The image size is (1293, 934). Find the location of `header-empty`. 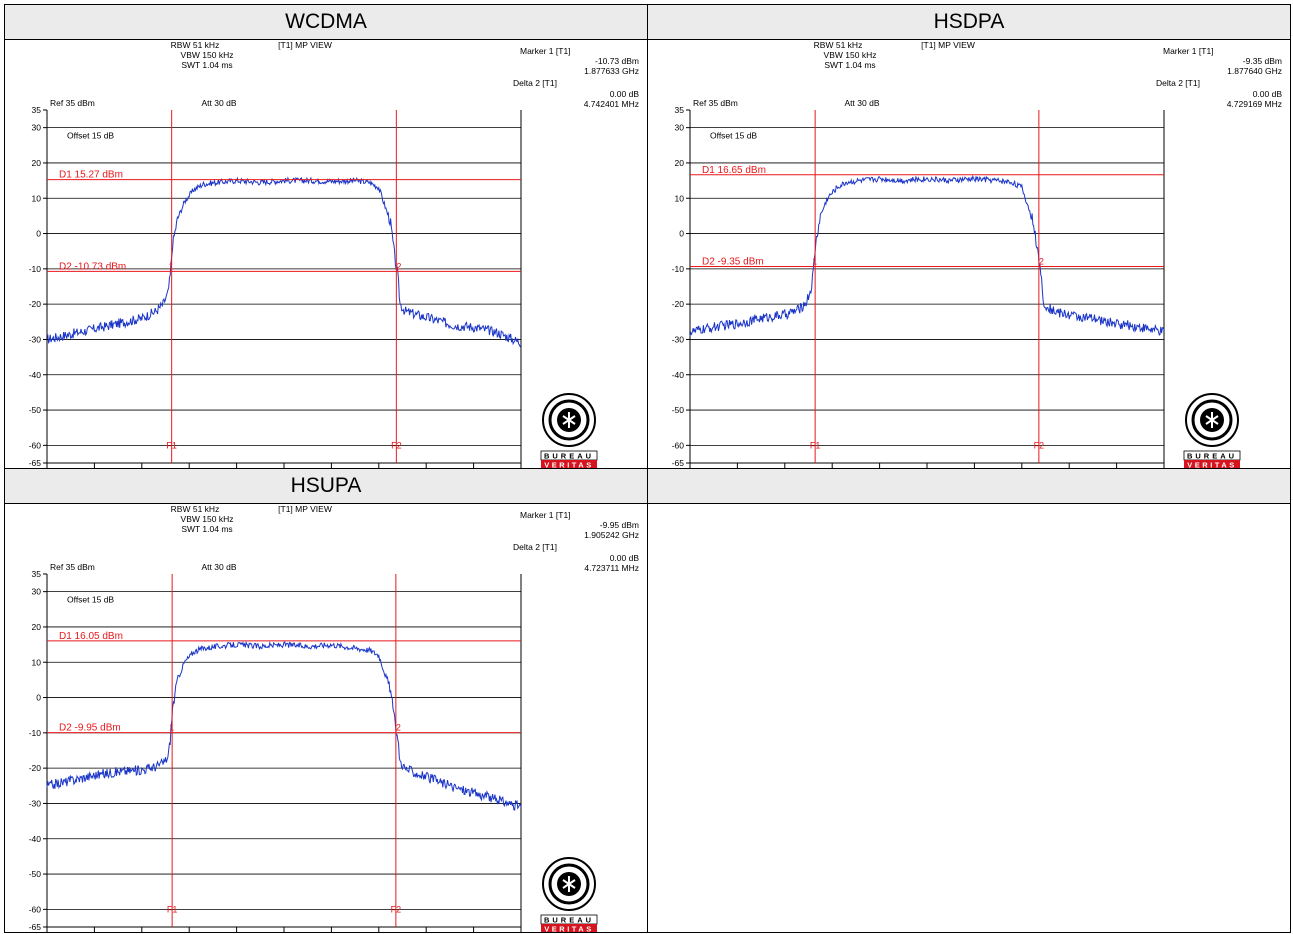

header-empty is located at coordinates (969, 486).